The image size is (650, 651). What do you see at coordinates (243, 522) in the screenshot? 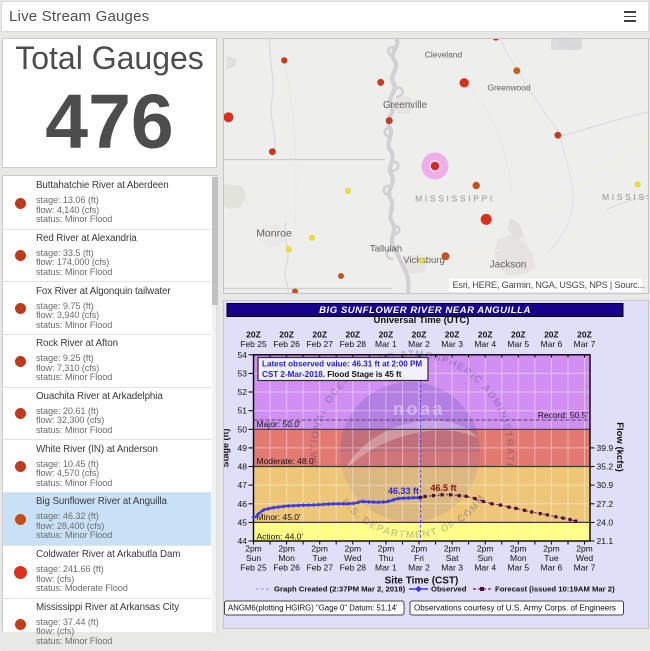
I see `svg-text: 45` at bounding box center [243, 522].